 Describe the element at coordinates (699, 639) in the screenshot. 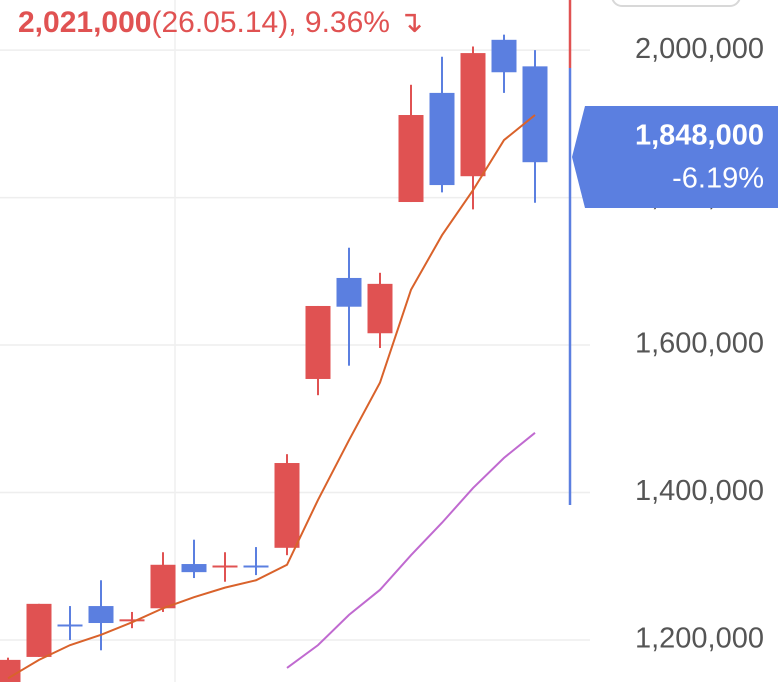

I see `y-tick-label: 1,200,000` at that location.